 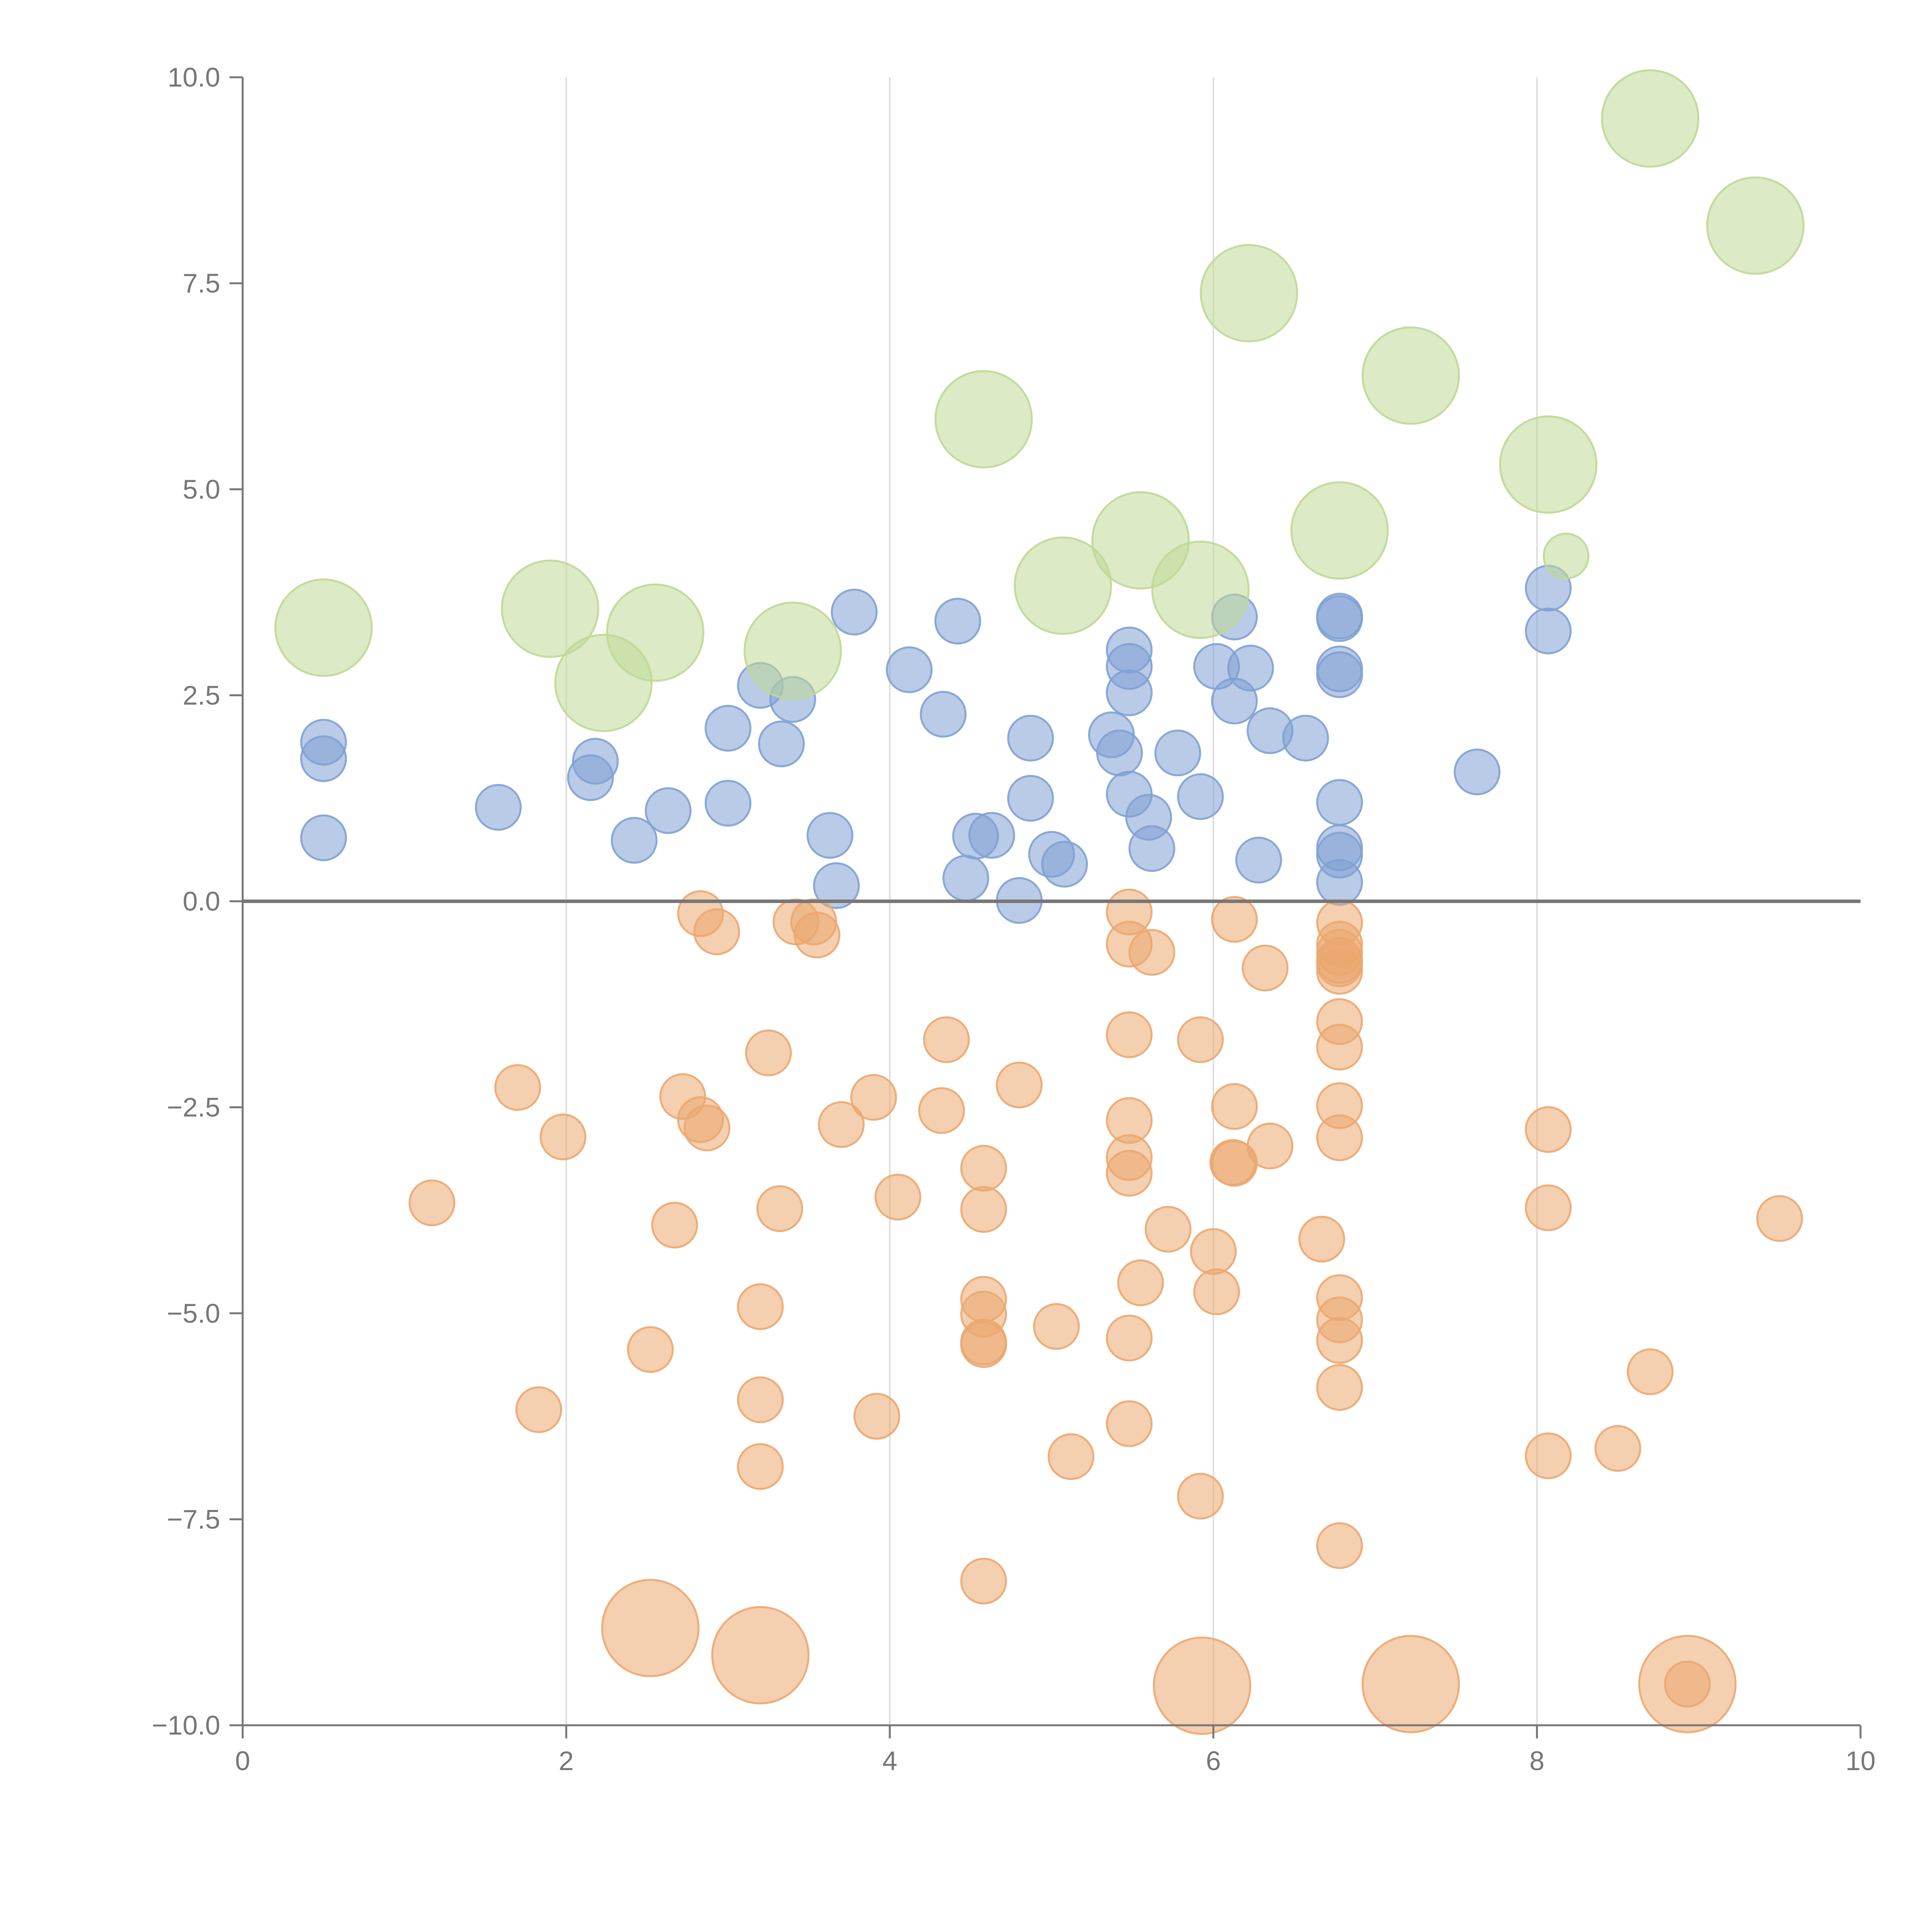 I want to click on series-green-small, so click(x=1567, y=556).